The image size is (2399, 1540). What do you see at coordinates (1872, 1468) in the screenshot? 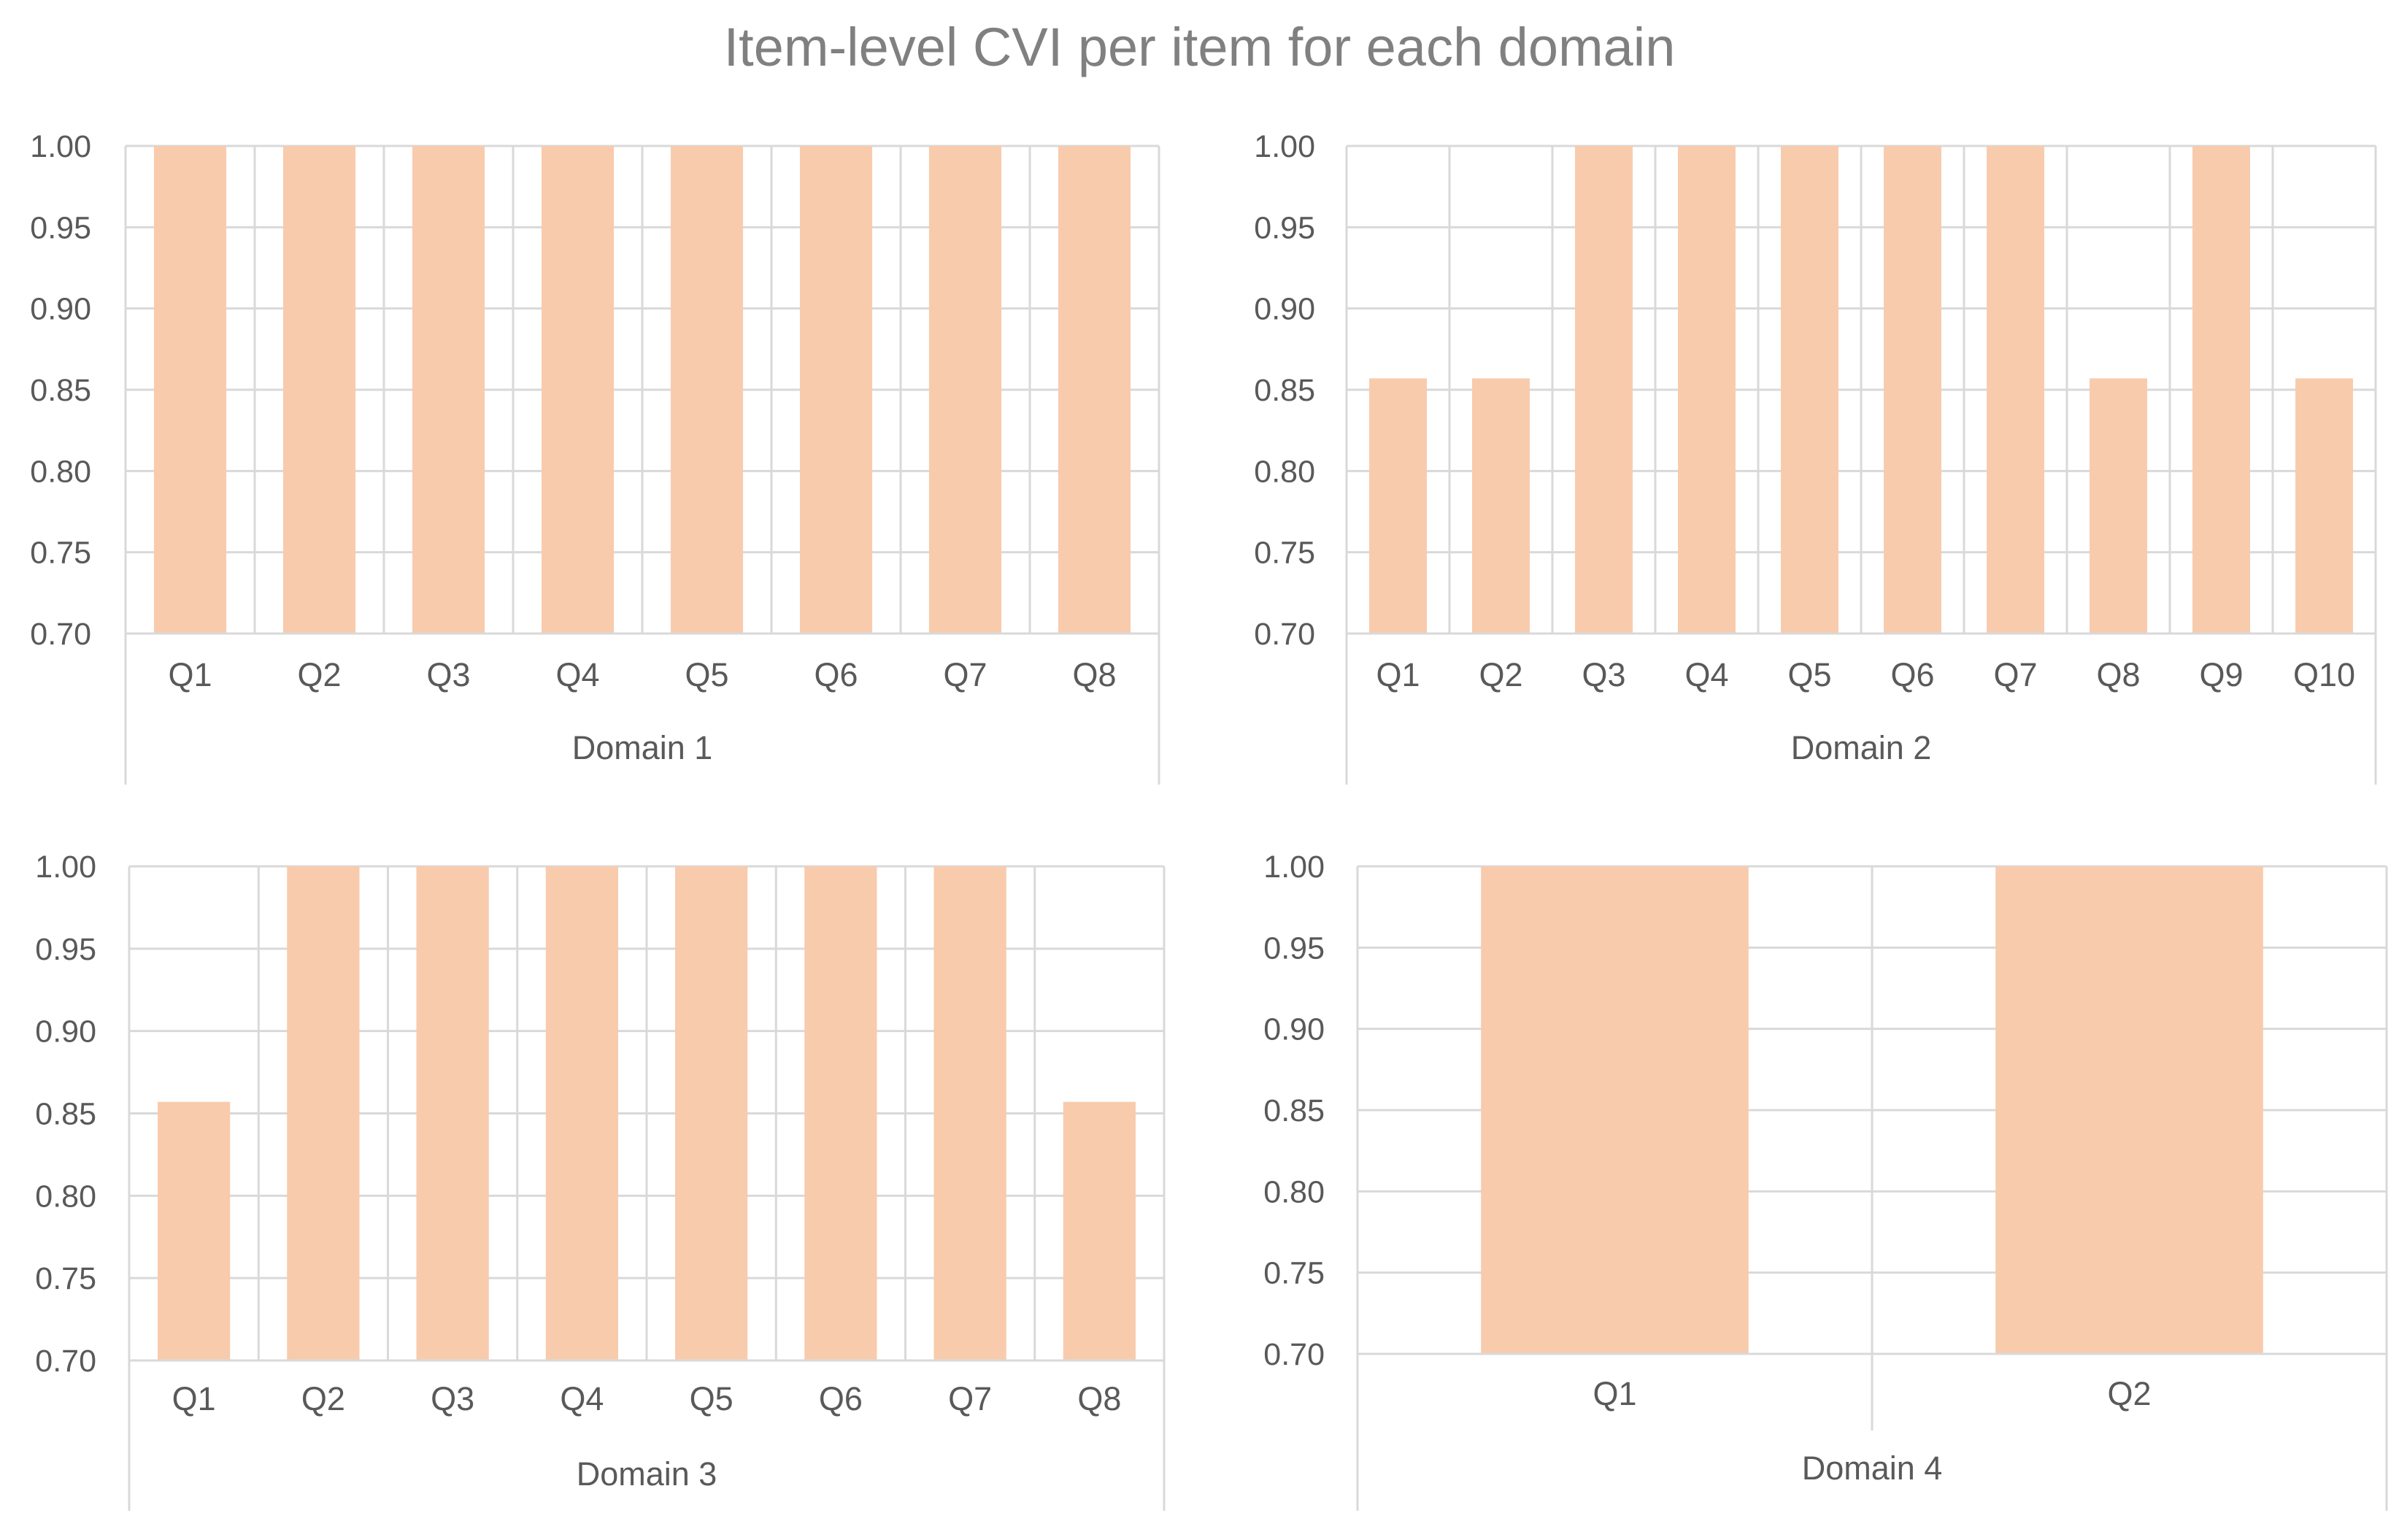
I see `domain-label: Domain 4` at bounding box center [1872, 1468].